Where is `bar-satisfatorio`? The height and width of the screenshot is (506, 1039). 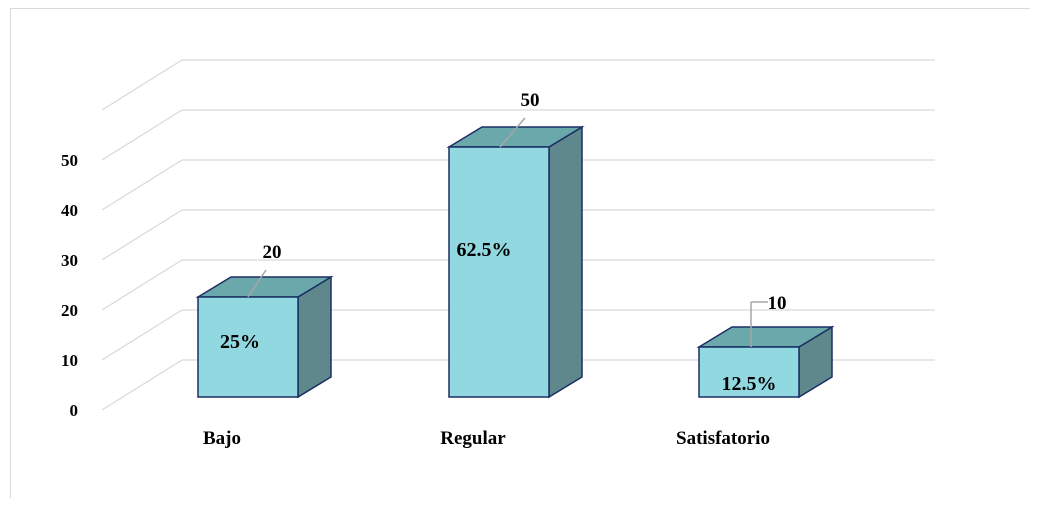 bar-satisfatorio is located at coordinates (749, 372).